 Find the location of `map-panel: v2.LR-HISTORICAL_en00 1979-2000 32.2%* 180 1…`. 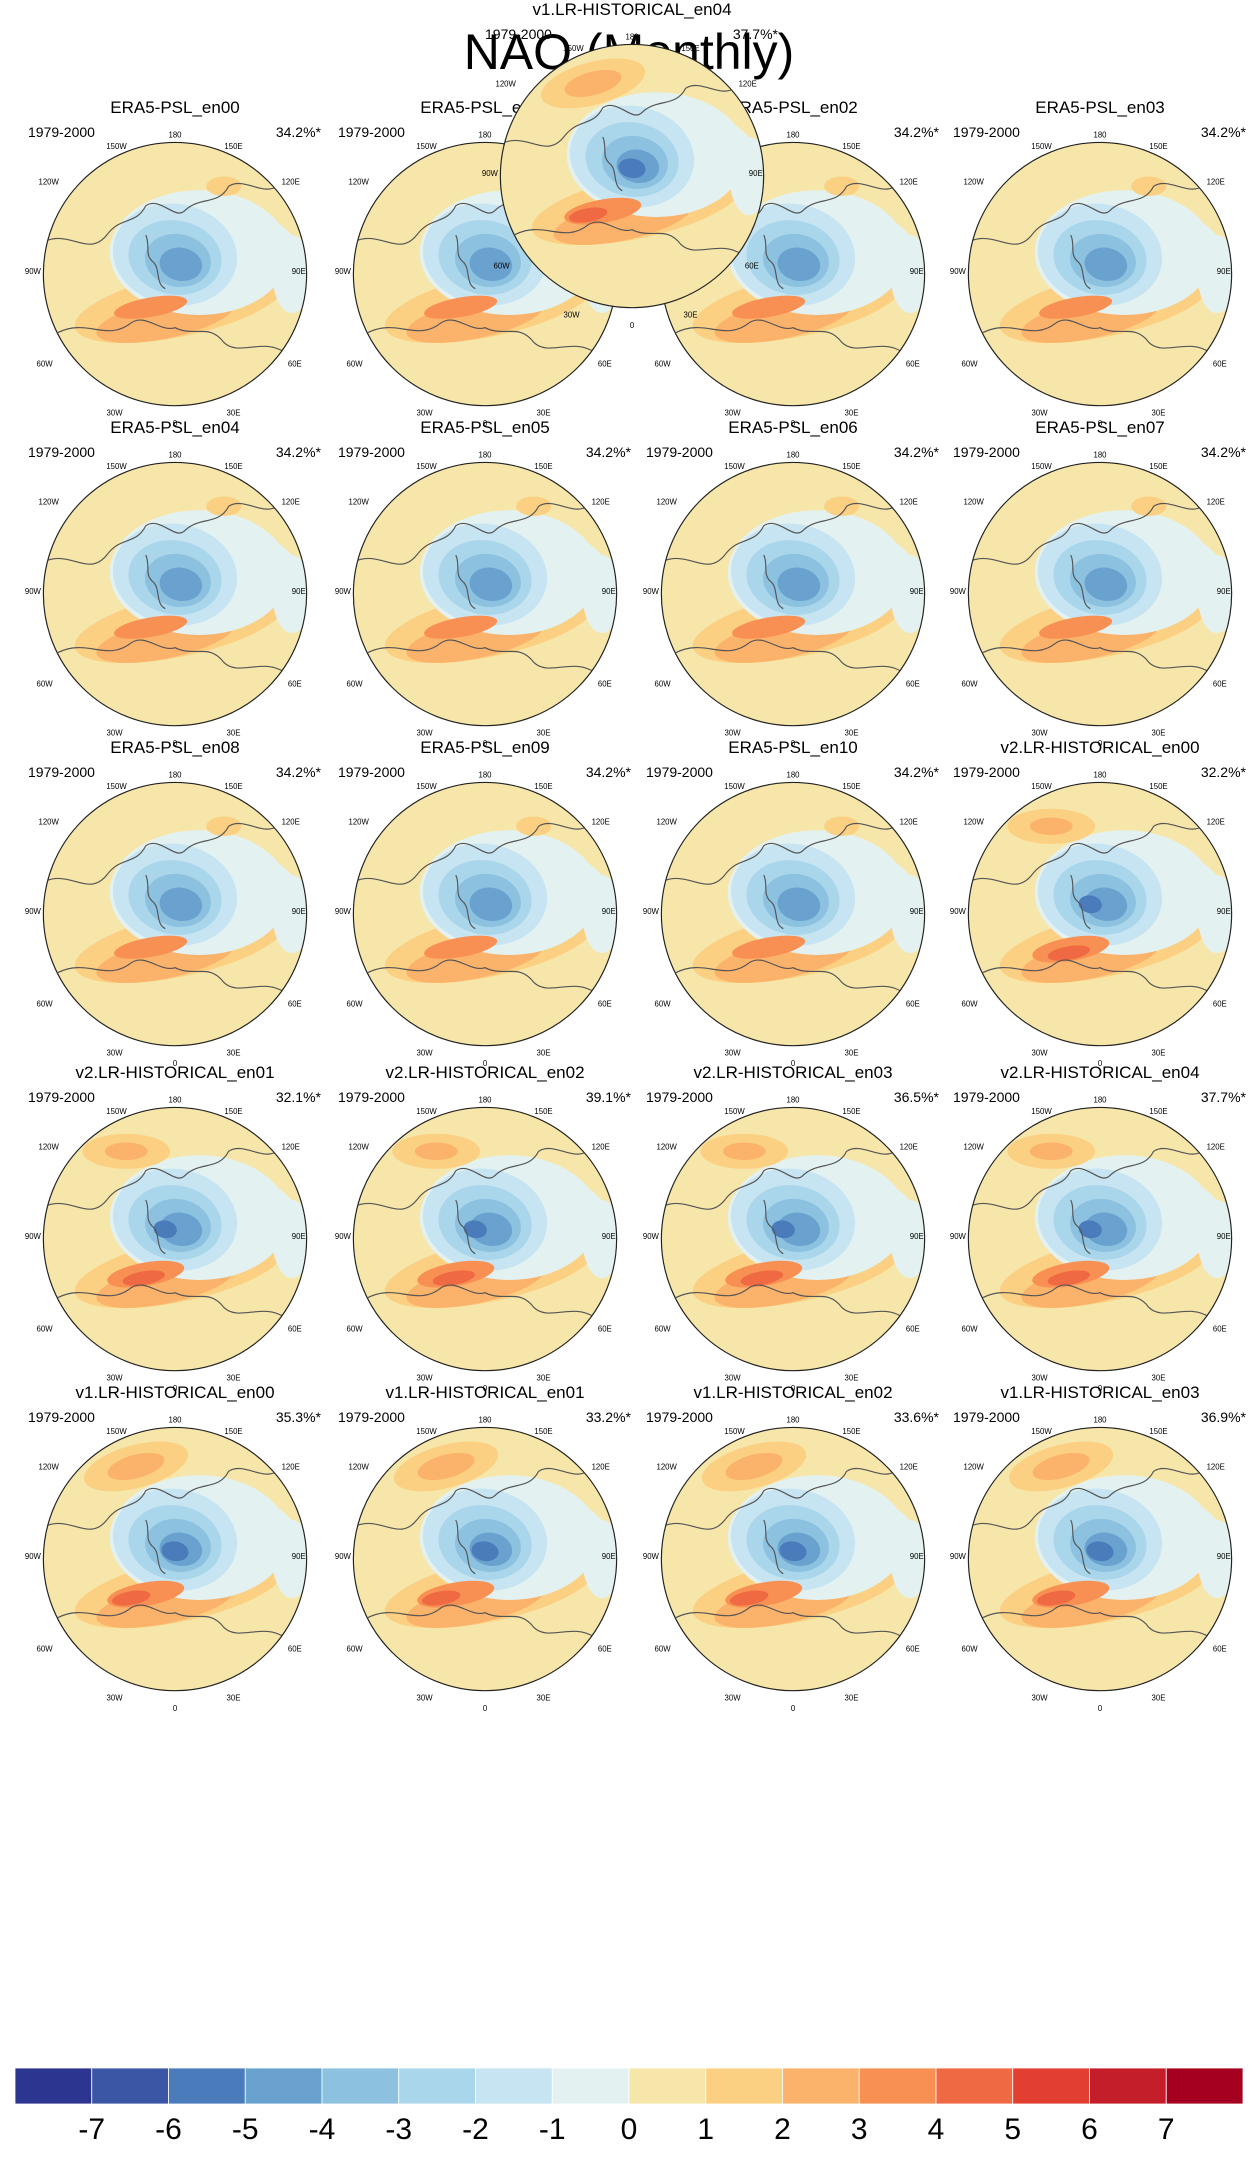

map-panel: v2.LR-HISTORICAL_en00 1979-2000 32.2%* 180 1… is located at coordinates (1100, 903).